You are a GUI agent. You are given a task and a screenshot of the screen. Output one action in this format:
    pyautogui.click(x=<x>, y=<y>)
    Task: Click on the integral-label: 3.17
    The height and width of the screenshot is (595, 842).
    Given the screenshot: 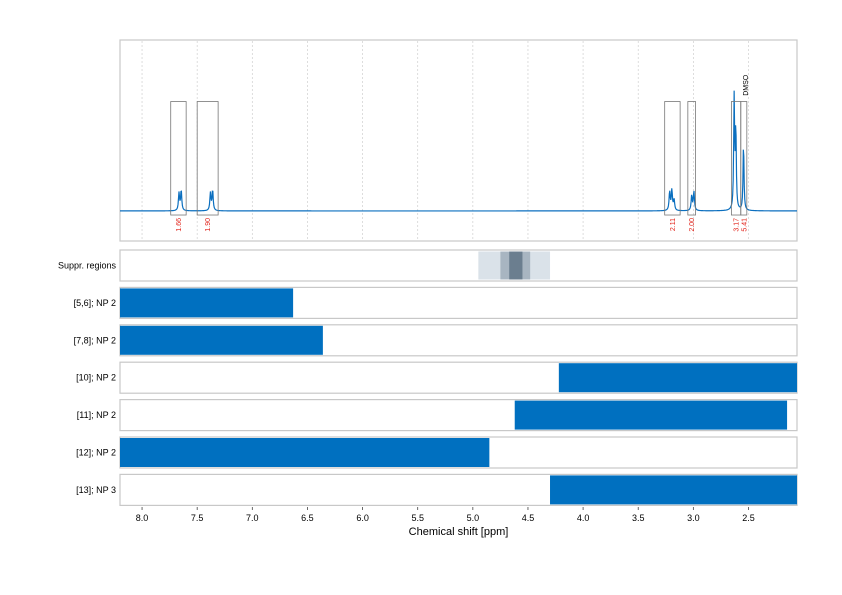 What is the action you would take?
    pyautogui.click(x=737, y=225)
    